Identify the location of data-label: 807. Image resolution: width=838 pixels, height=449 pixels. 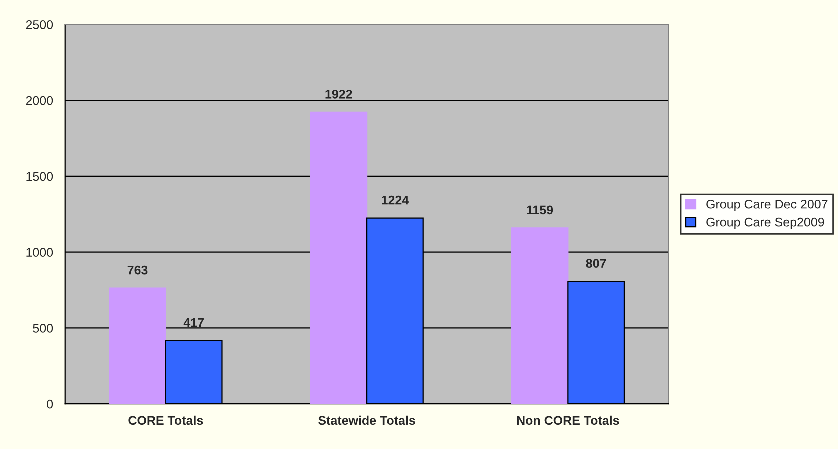
(596, 263).